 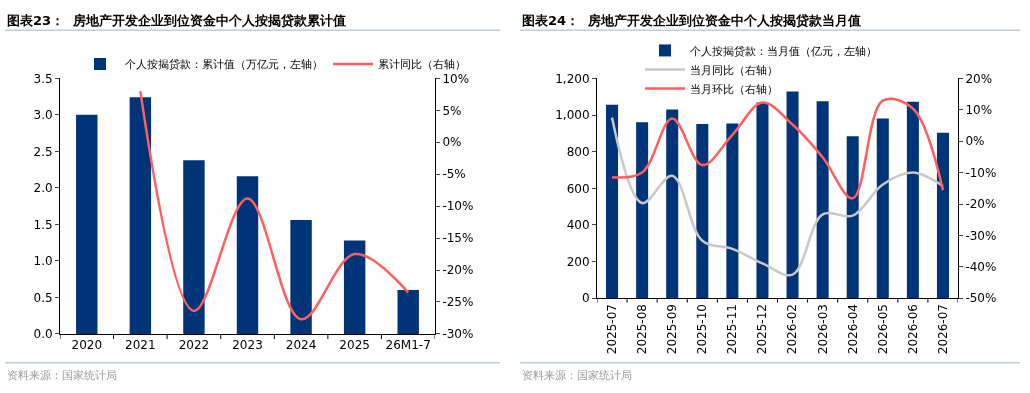 I want to click on y-tick-label: 3.0, so click(x=43, y=115).